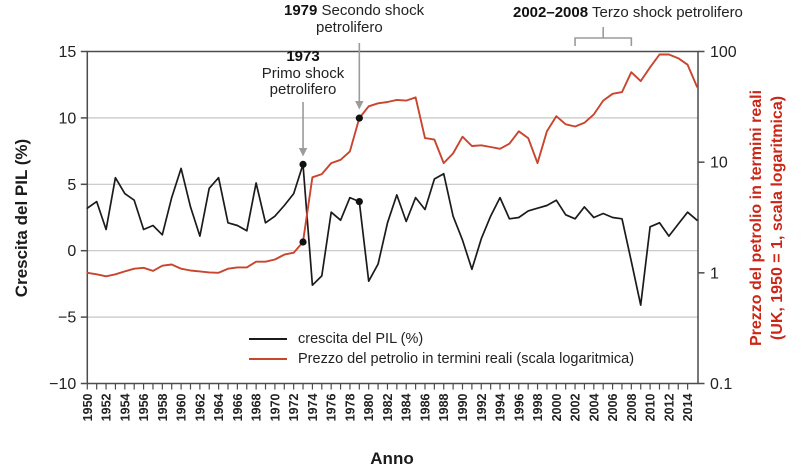  Describe the element at coordinates (125, 407) in the screenshot. I see `x-tick-label: 1954` at that location.